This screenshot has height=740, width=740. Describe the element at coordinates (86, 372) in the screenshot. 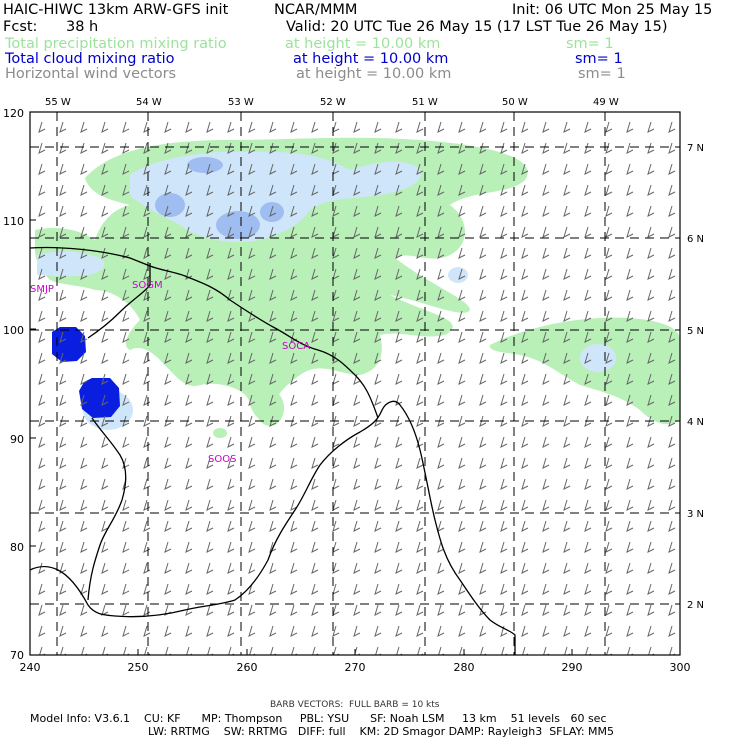

I see `cloud-core-shading` at that location.